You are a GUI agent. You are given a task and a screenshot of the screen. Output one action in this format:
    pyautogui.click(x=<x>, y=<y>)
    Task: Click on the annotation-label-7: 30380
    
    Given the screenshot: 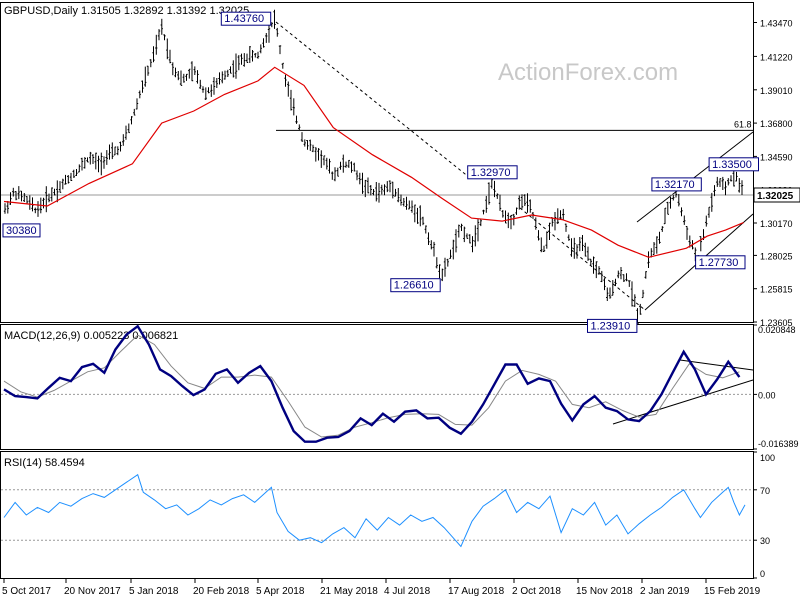 What is the action you would take?
    pyautogui.click(x=21, y=231)
    